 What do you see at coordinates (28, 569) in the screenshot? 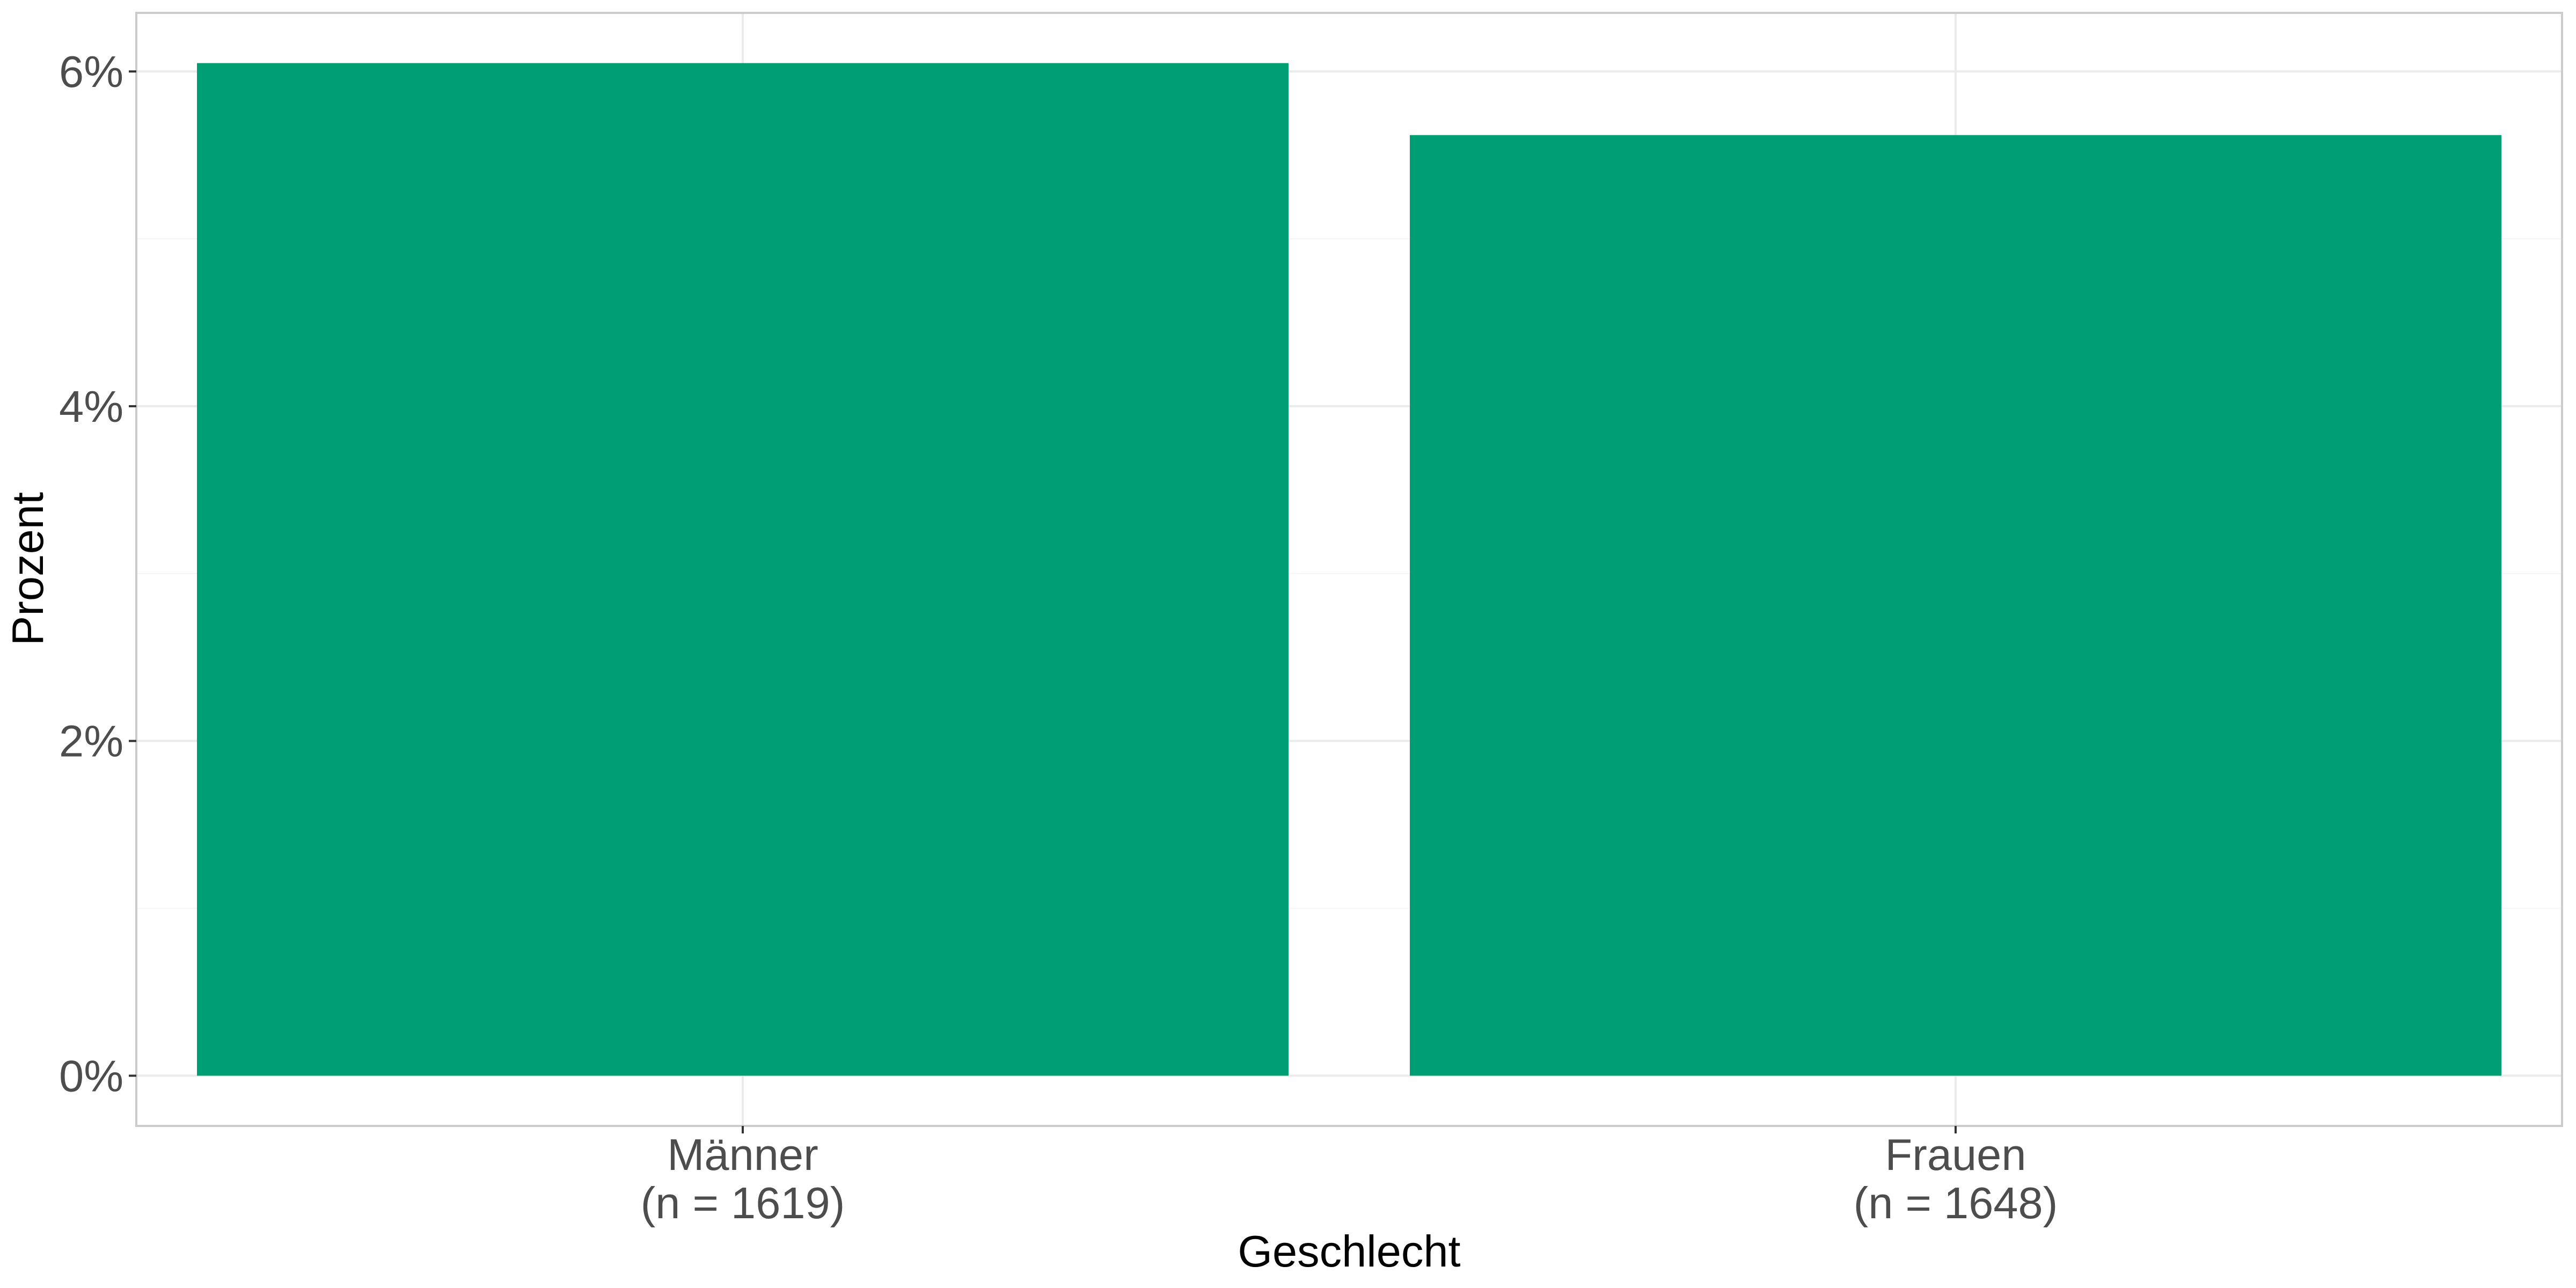
I see `y-axis-title: Prozent` at bounding box center [28, 569].